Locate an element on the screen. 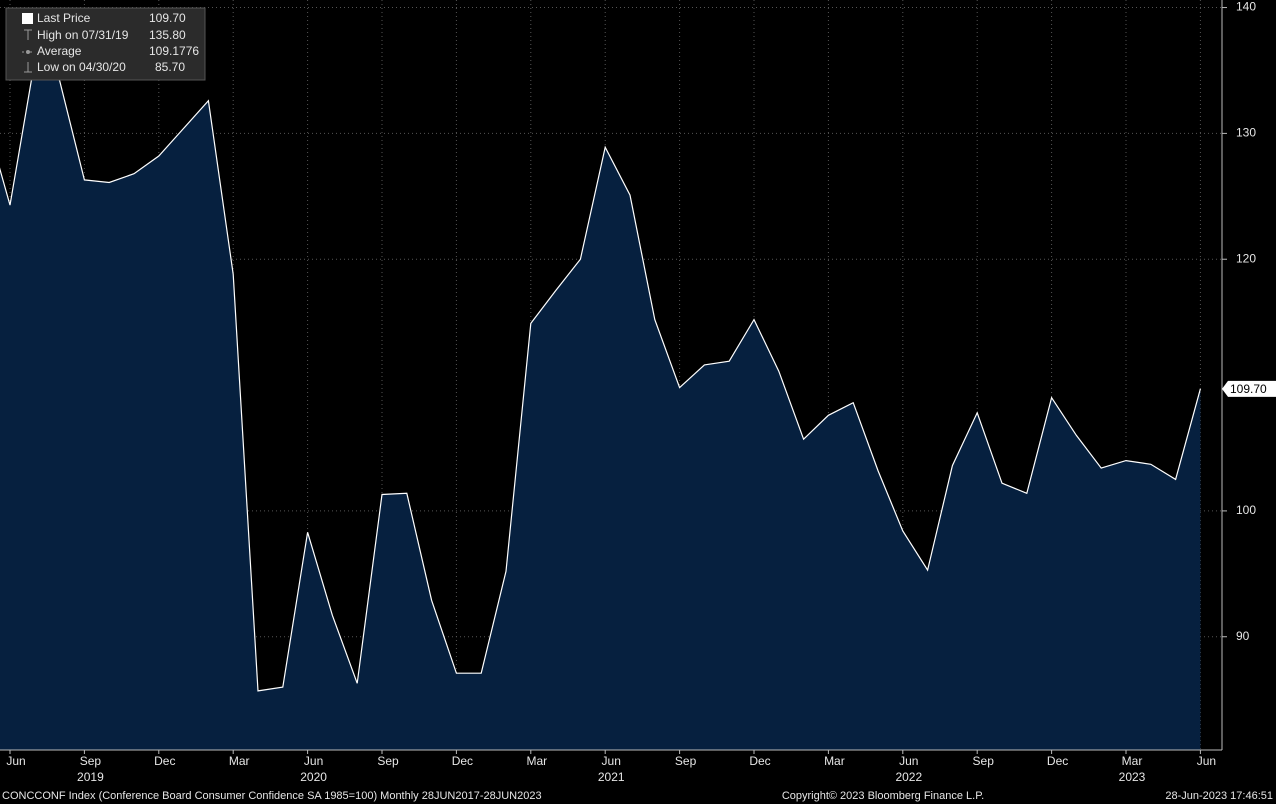  x-year-label: 2022 is located at coordinates (908, 777).